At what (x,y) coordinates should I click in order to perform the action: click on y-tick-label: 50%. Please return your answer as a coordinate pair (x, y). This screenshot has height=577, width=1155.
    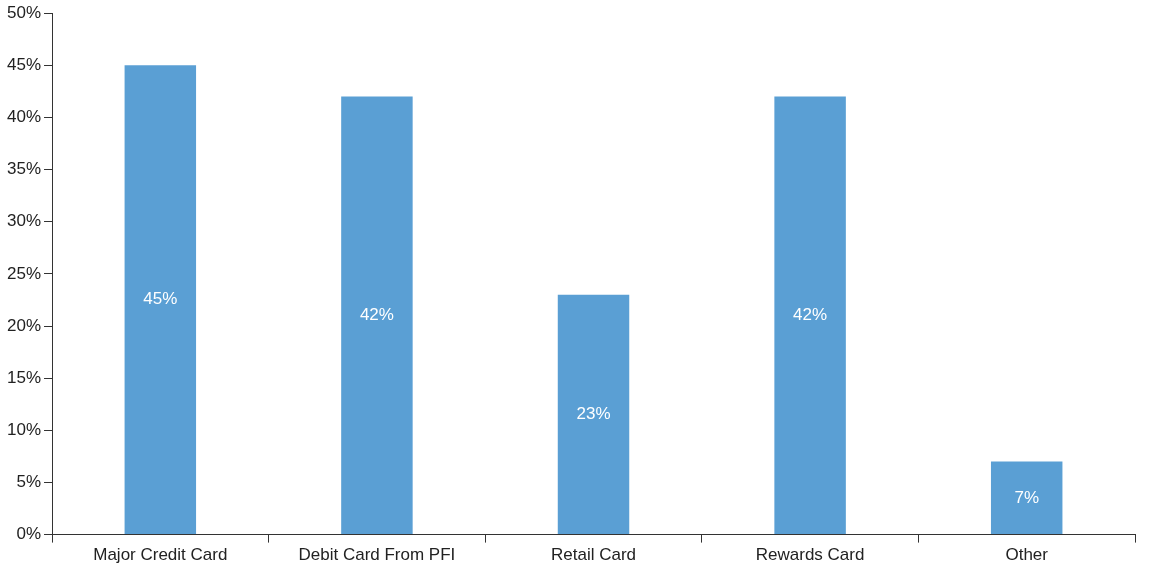
    Looking at the image, I should click on (24, 12).